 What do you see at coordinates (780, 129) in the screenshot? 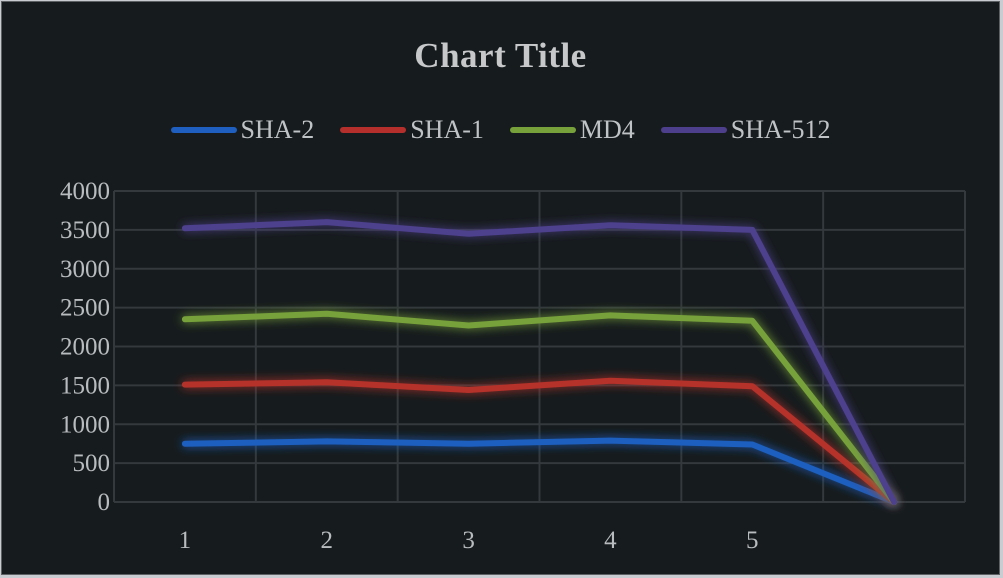
I see `legend-label: SHA-512` at bounding box center [780, 129].